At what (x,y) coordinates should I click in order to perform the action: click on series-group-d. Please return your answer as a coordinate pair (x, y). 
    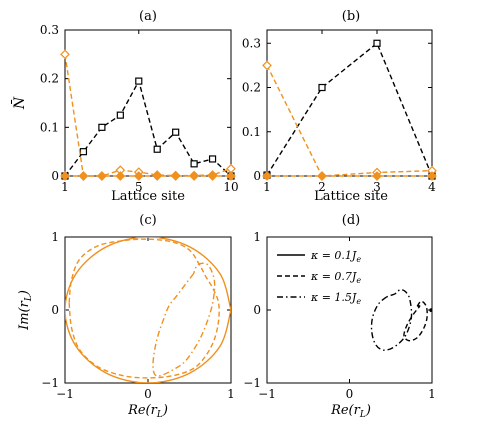
    Looking at the image, I should click on (401, 319).